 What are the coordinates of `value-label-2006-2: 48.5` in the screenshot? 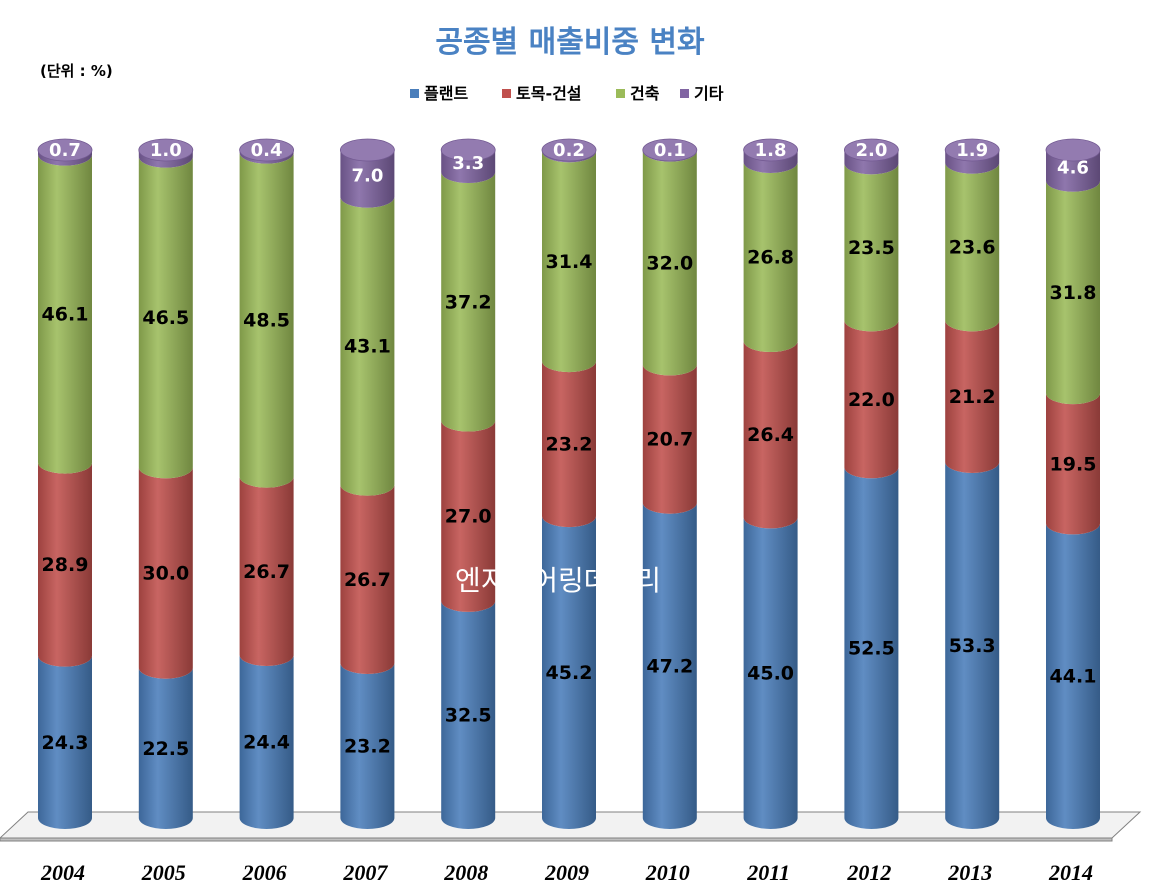 It's located at (266, 321).